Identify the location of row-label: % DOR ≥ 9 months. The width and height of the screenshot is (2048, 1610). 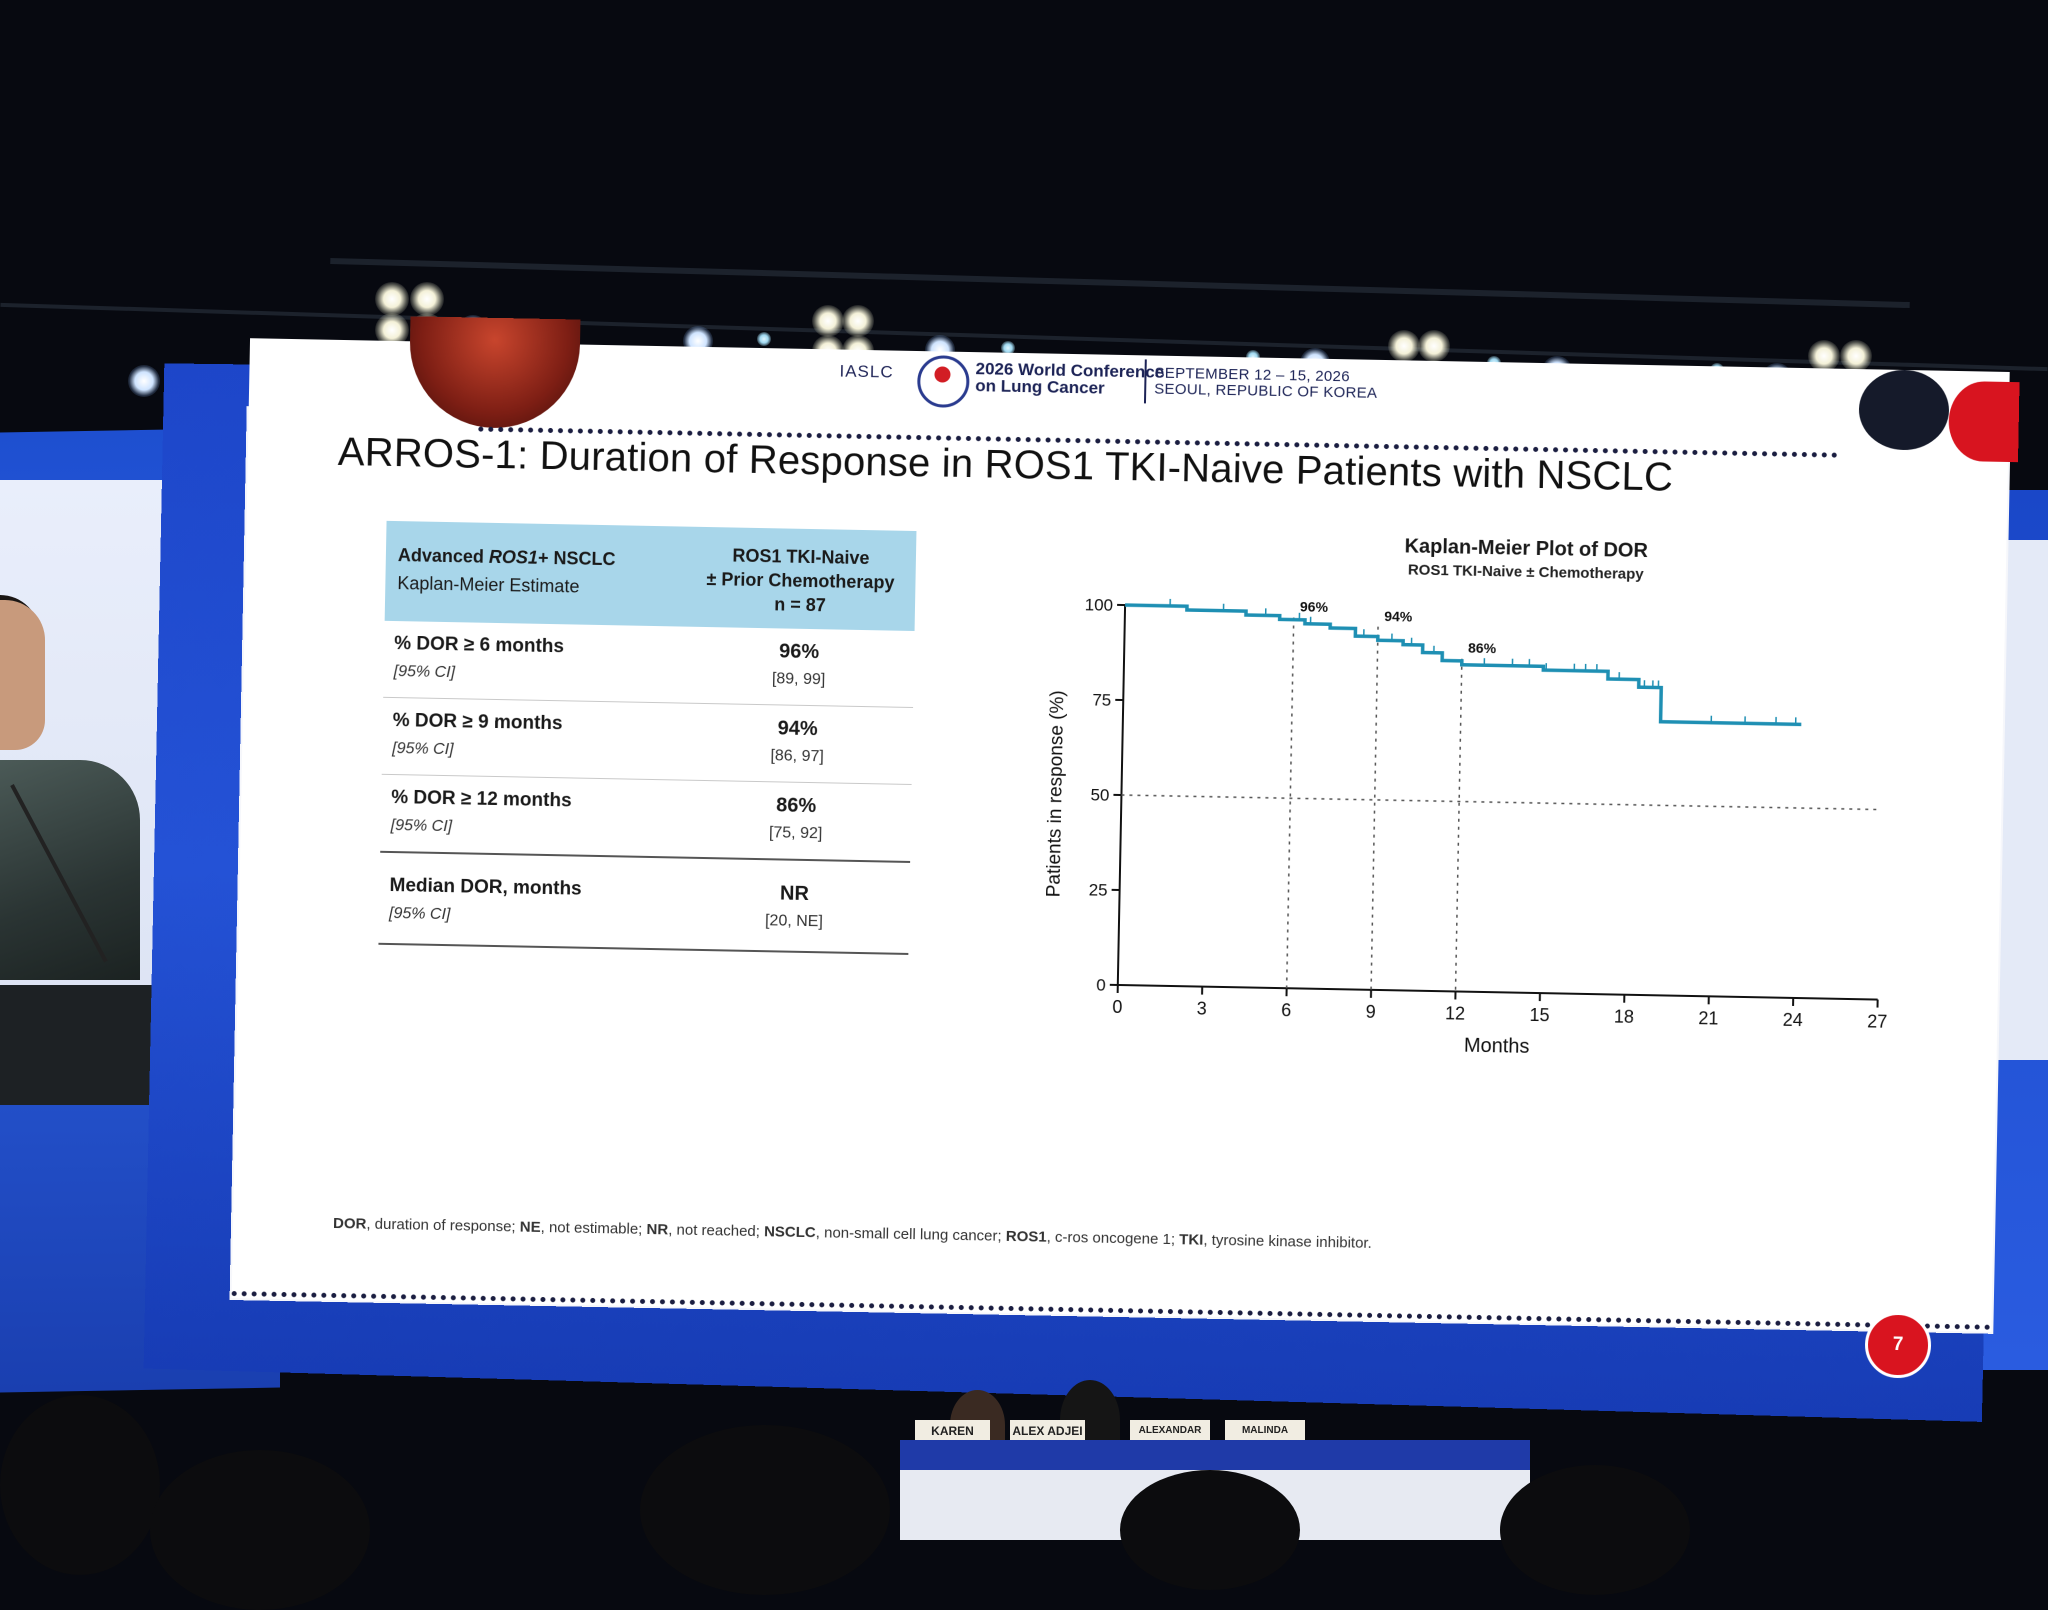
(478, 722).